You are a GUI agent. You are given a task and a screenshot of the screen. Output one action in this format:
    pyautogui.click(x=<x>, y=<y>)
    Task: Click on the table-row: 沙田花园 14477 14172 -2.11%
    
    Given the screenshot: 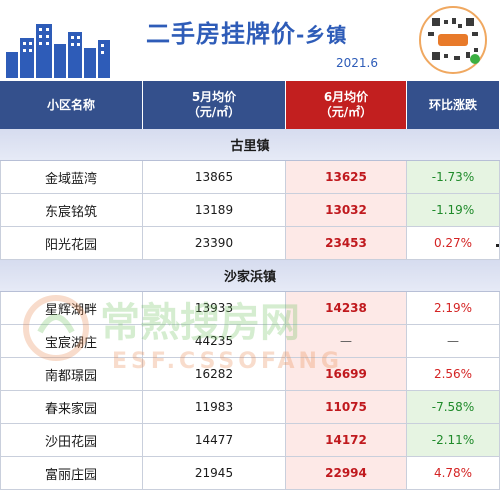 What is the action you would take?
    pyautogui.click(x=250, y=440)
    